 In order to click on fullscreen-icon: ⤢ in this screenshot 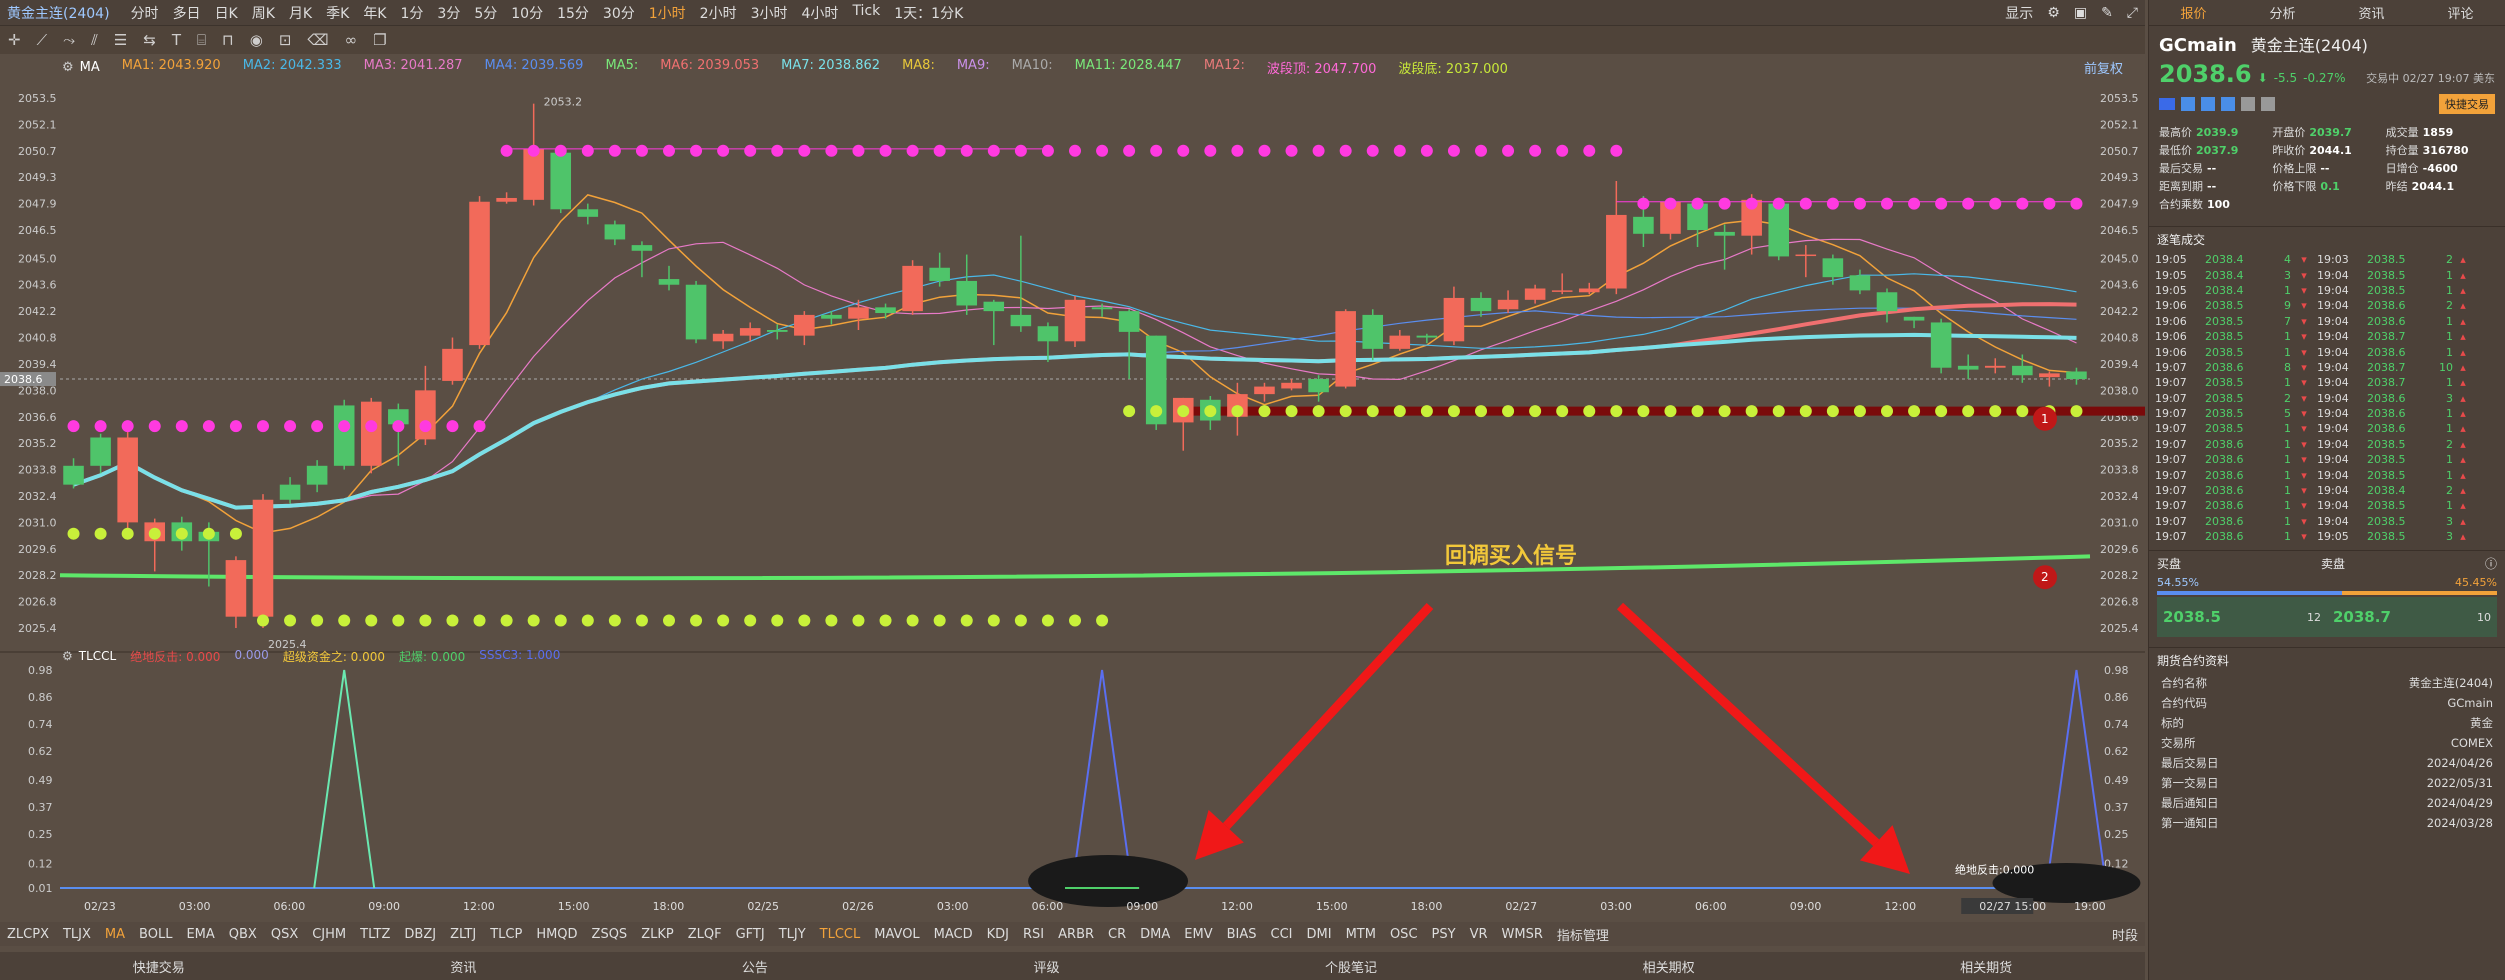, I will do `click(2132, 12)`.